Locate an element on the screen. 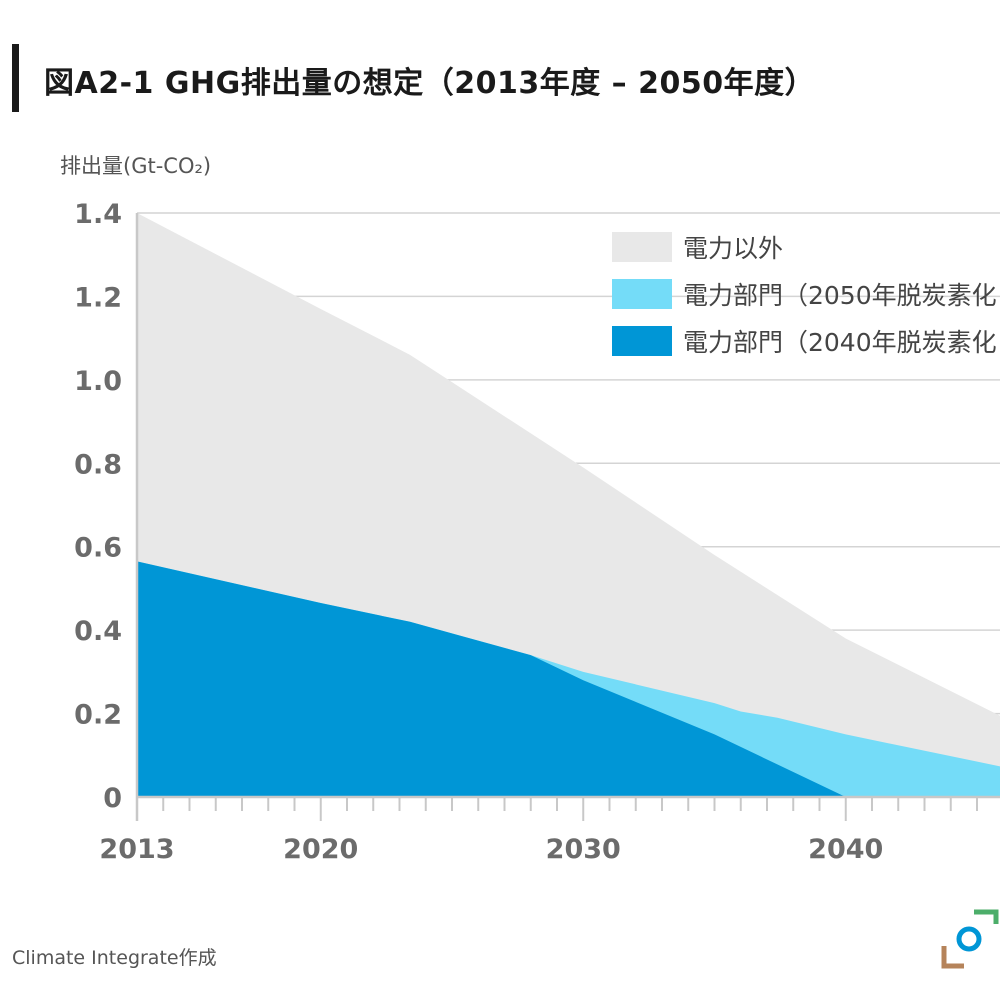  legend-label: 電力以外 is located at coordinates (733, 248).